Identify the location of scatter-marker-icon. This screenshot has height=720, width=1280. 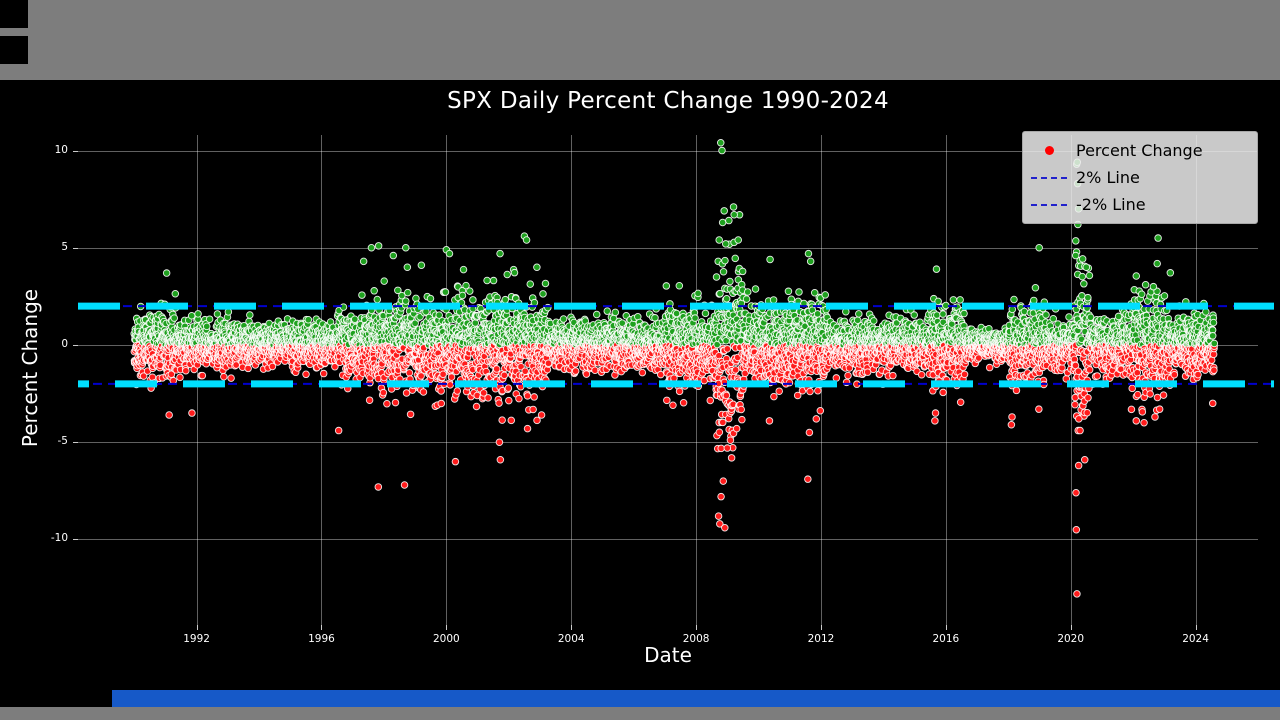
(1049, 150).